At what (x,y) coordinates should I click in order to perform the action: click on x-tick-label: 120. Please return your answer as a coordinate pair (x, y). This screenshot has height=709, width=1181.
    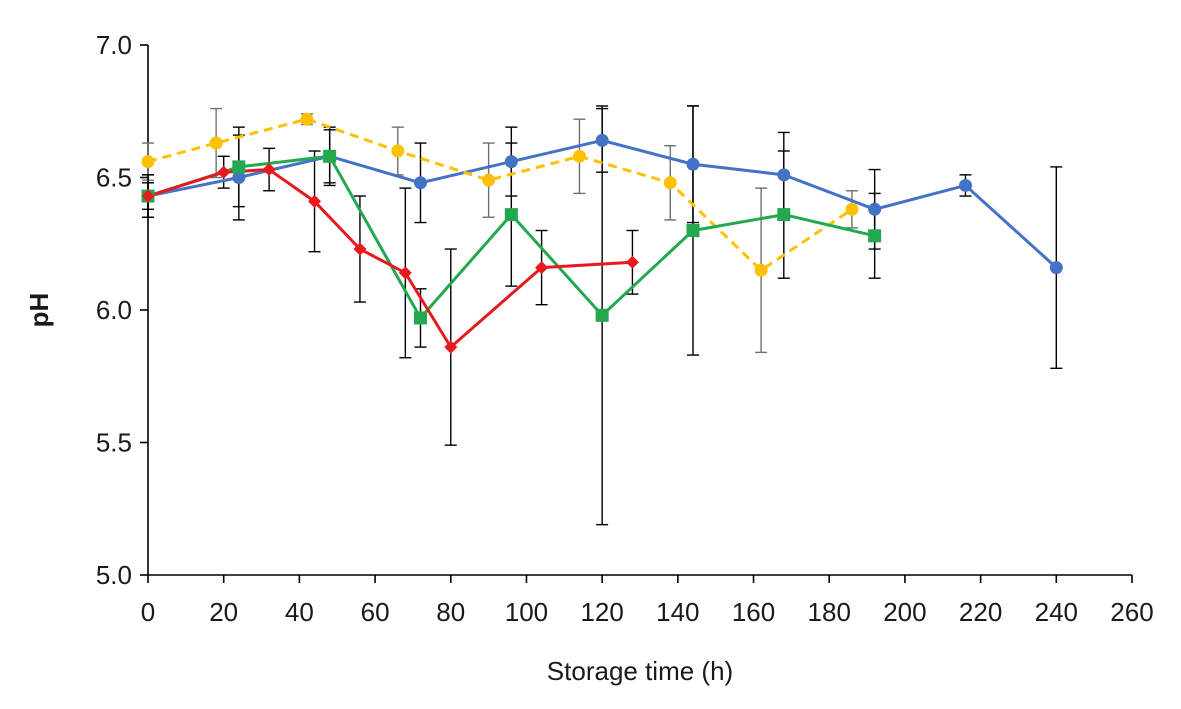
    Looking at the image, I should click on (601, 612).